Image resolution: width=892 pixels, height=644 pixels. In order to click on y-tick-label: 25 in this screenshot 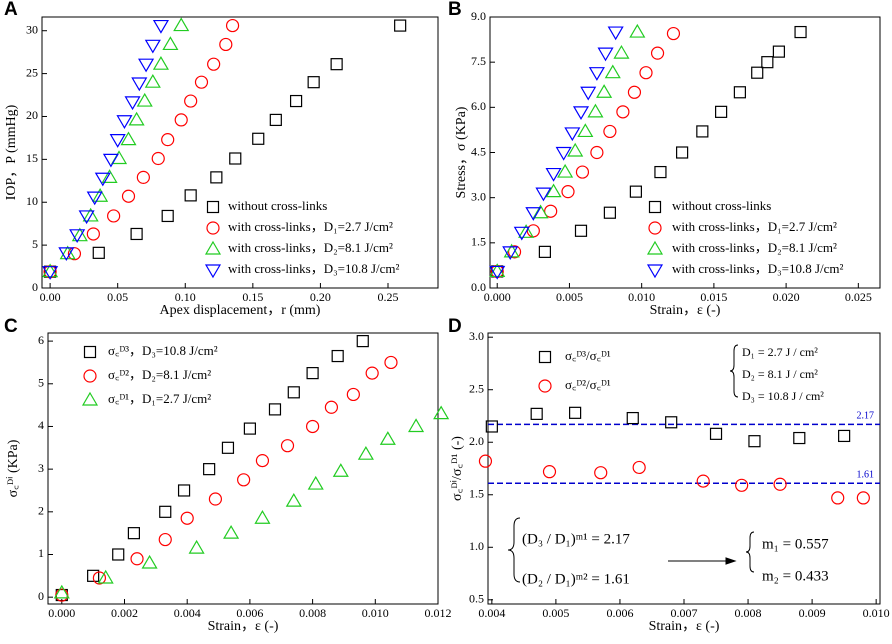, I will do `click(32, 72)`.